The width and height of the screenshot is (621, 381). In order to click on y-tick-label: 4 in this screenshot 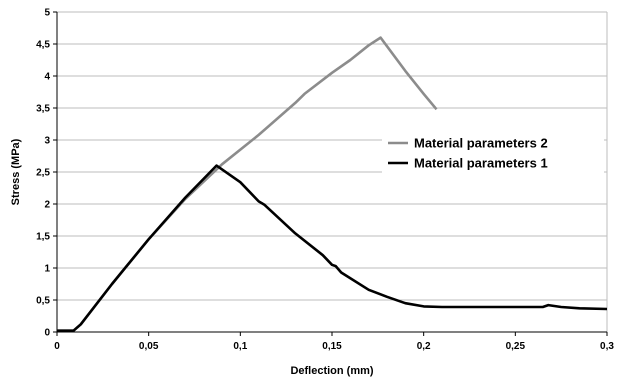, I will do `click(47, 77)`.